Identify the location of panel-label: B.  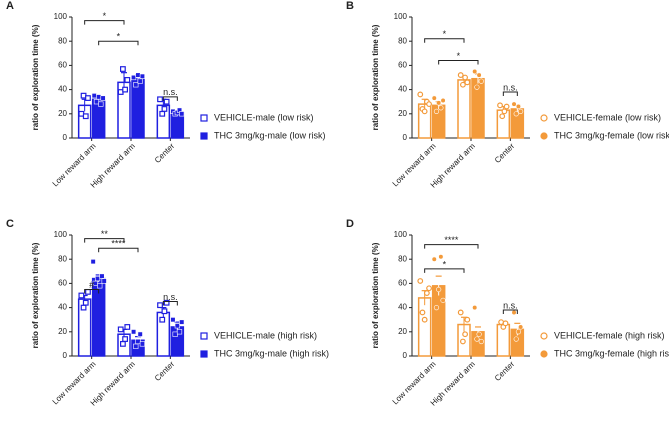
(350, 6).